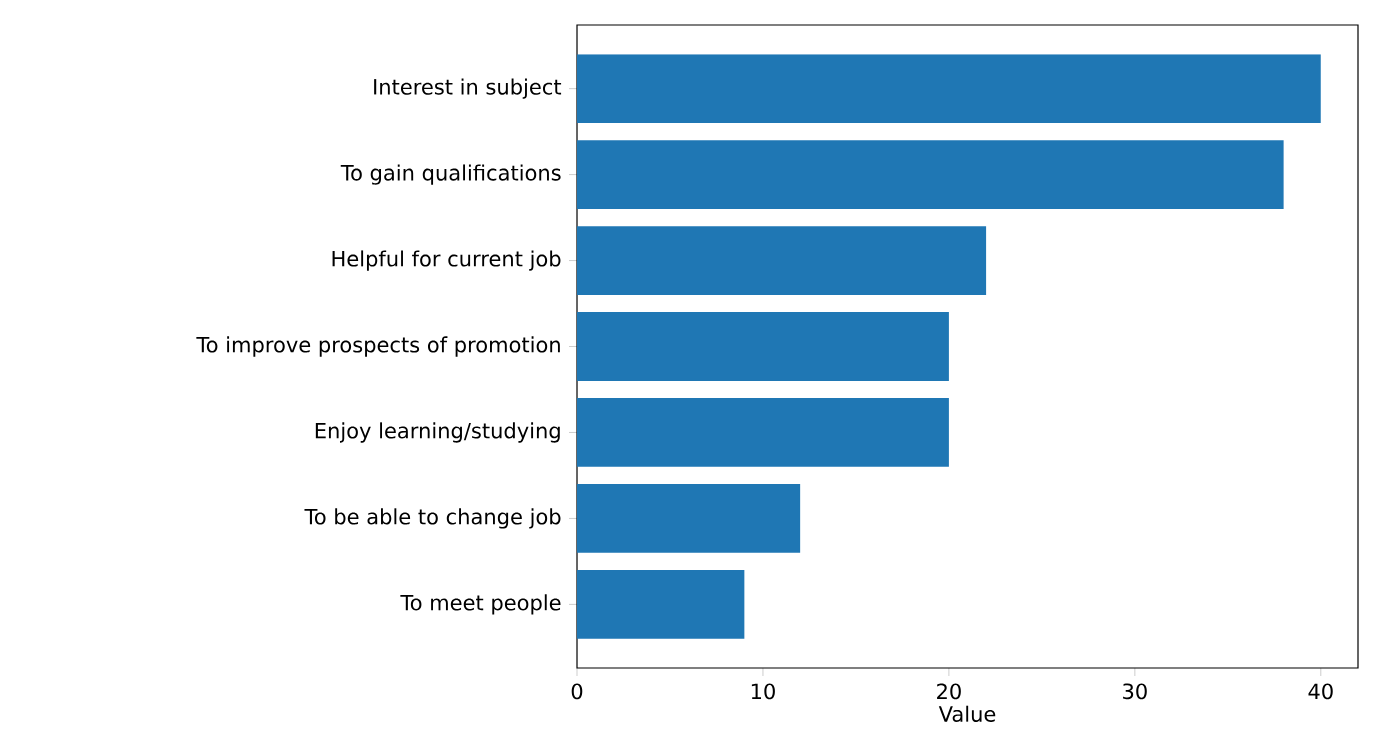 This screenshot has width=1384, height=752. Describe the element at coordinates (1135, 691) in the screenshot. I see `x-tick-label: 30` at that location.